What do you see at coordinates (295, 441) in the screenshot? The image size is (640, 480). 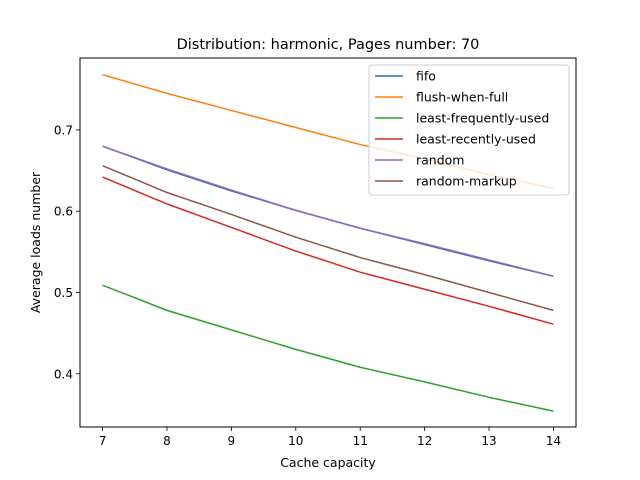 I see `x-tick-label: 10` at bounding box center [295, 441].